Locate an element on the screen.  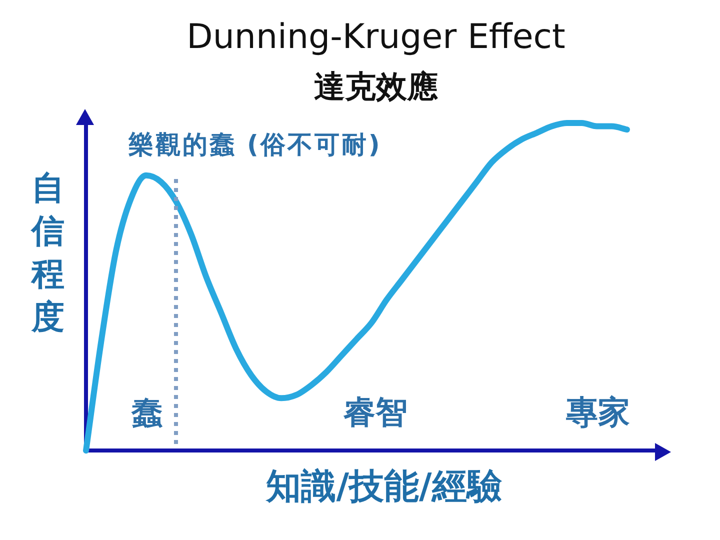
annotation: 專家 is located at coordinates (597, 411).